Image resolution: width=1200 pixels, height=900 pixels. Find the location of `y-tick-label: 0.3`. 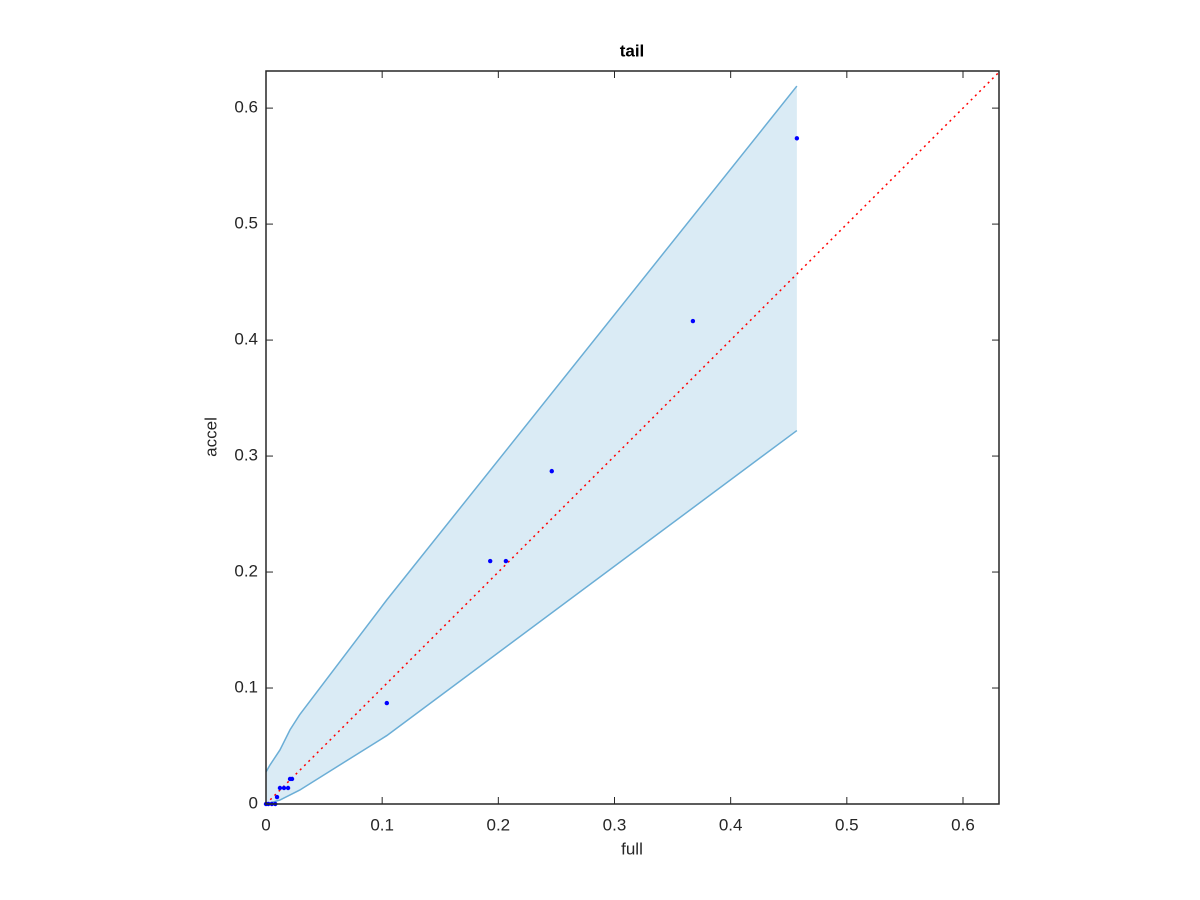

y-tick-label: 0.3 is located at coordinates (246, 455).